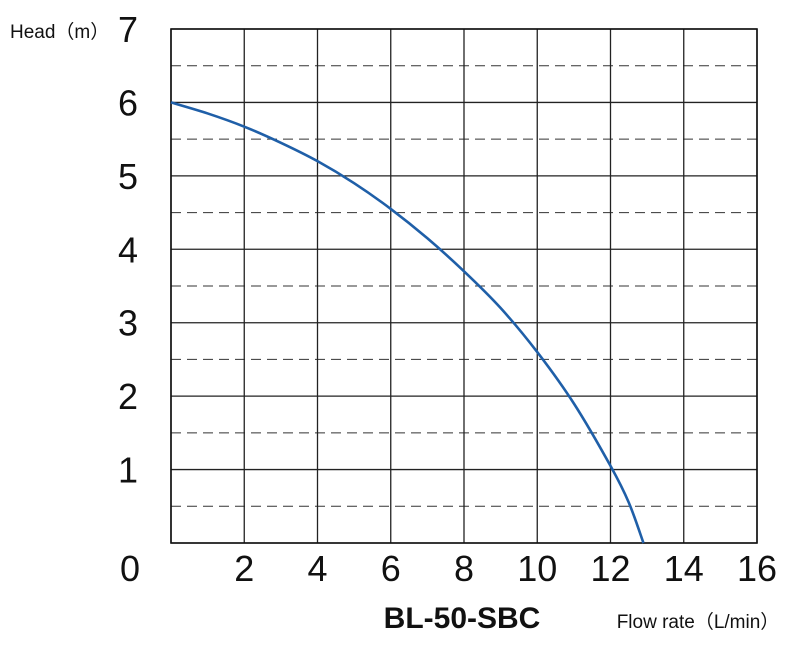 The height and width of the screenshot is (654, 805). What do you see at coordinates (317, 568) in the screenshot?
I see `x-tick-label: 4` at bounding box center [317, 568].